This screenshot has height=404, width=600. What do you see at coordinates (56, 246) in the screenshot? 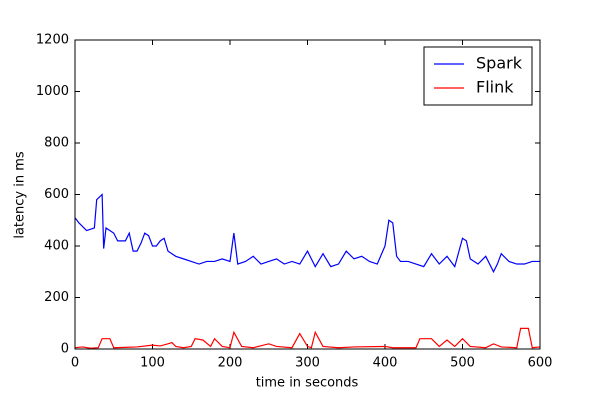
I see `y-tick-label: 400` at bounding box center [56, 246].